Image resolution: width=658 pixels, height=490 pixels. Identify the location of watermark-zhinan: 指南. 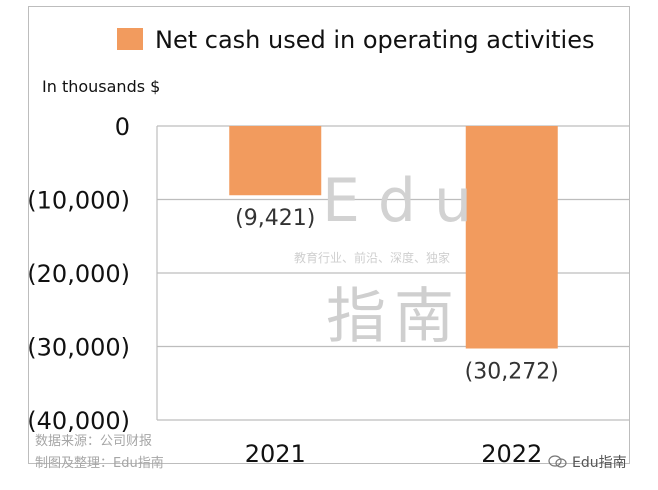
(394, 317).